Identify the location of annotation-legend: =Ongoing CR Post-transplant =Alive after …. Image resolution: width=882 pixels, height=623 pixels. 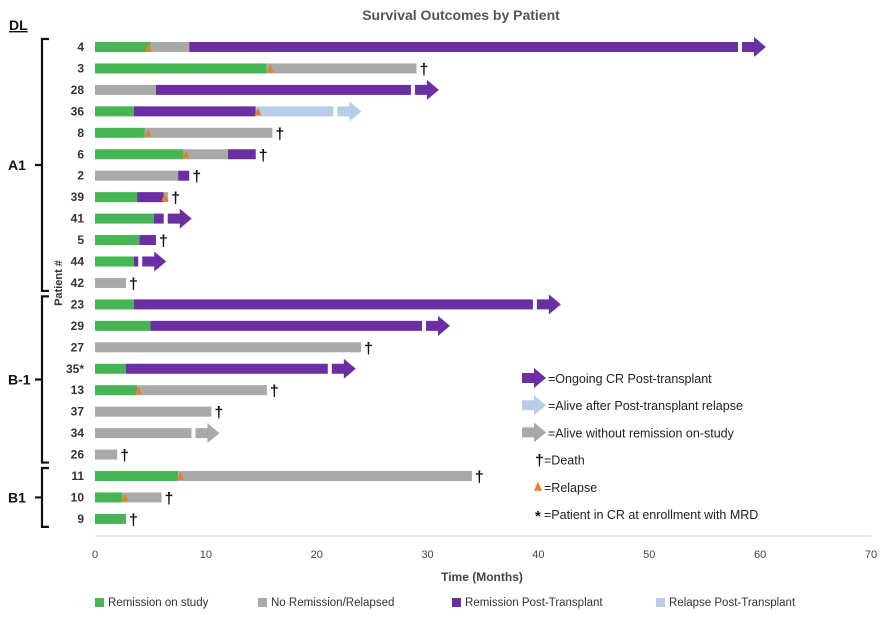
(640, 446).